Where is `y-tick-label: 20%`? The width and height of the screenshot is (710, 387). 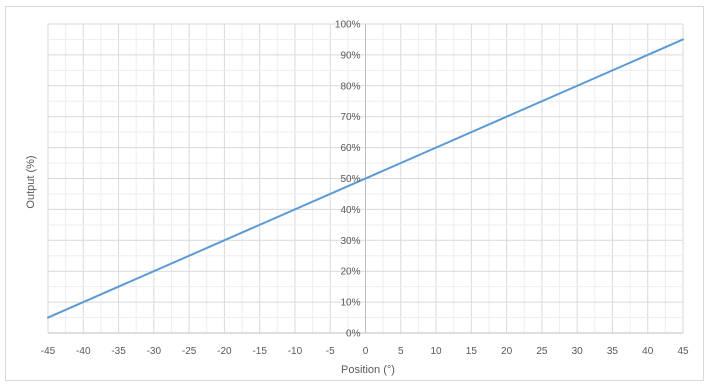 y-tick-label: 20% is located at coordinates (350, 272).